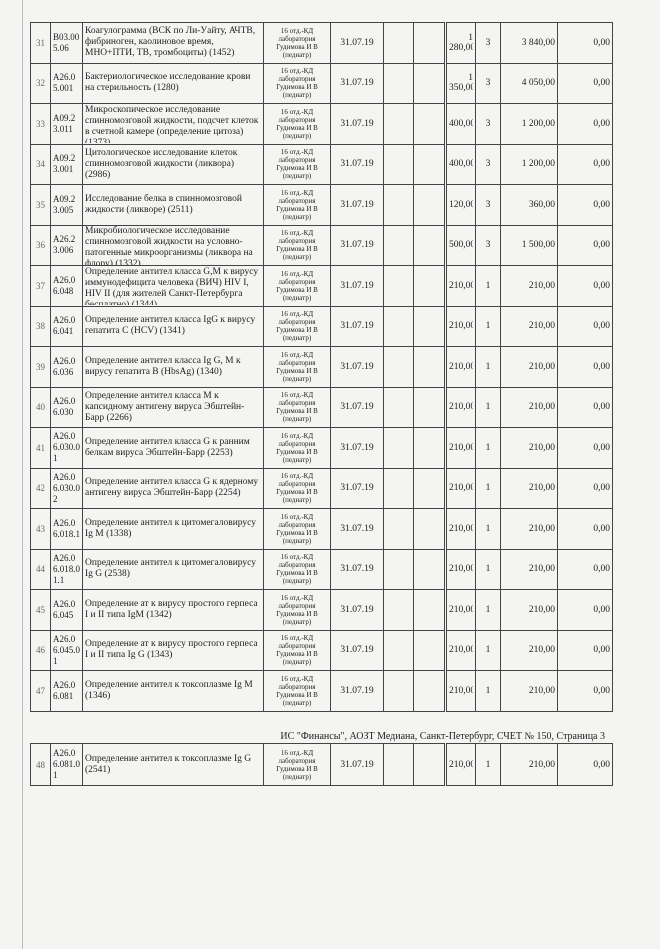 Image resolution: width=660 pixels, height=949 pixels. Describe the element at coordinates (66, 447) in the screenshot. I see `service-code-text: A26.06.030.01` at that location.